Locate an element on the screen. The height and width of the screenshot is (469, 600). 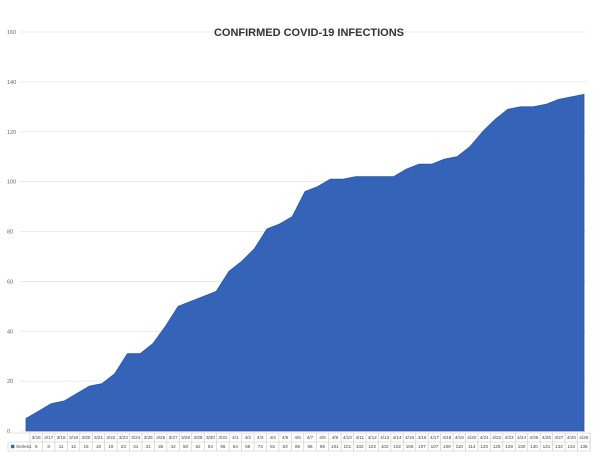
x-tick-label: 4/3 is located at coordinates (260, 437).